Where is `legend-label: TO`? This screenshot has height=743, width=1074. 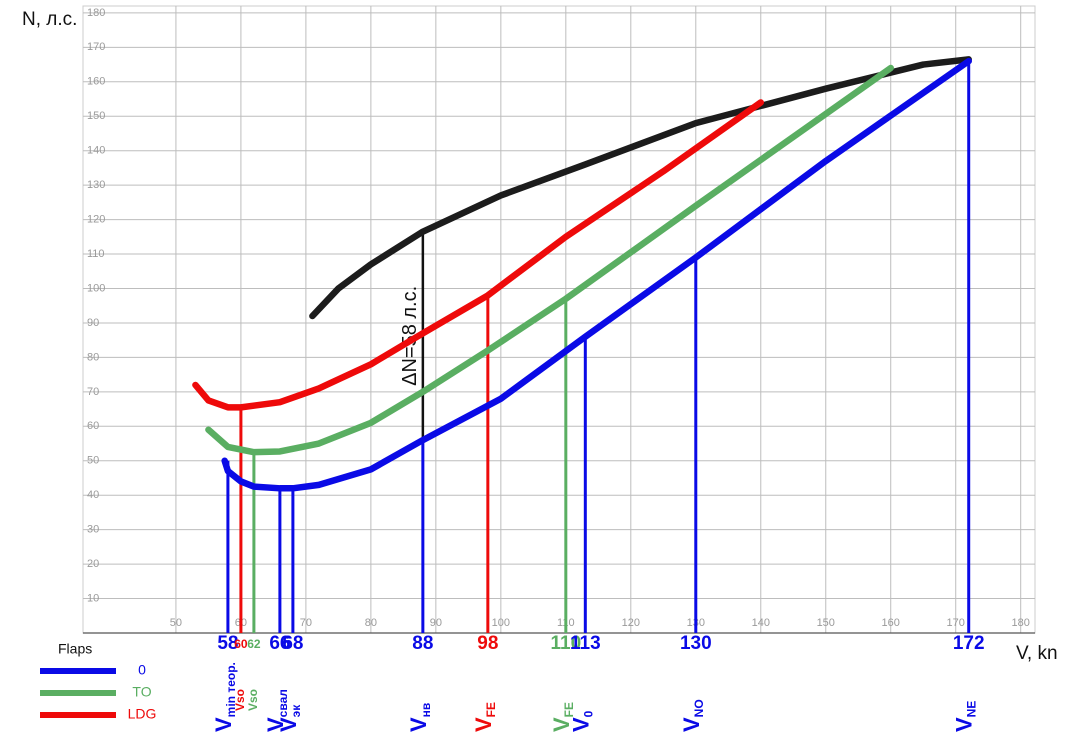 legend-label: TO is located at coordinates (141, 692).